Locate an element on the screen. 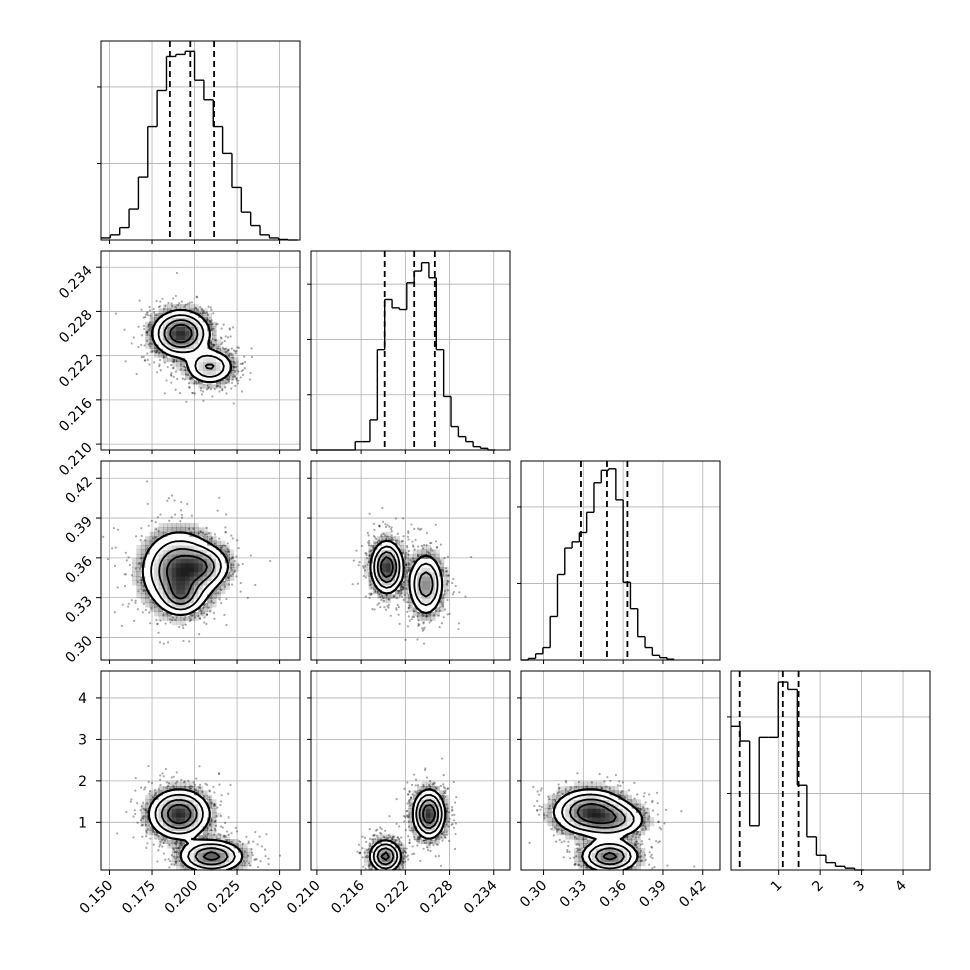 This screenshot has width=970, height=970. x-tick-label: 0.39 is located at coordinates (652, 894).